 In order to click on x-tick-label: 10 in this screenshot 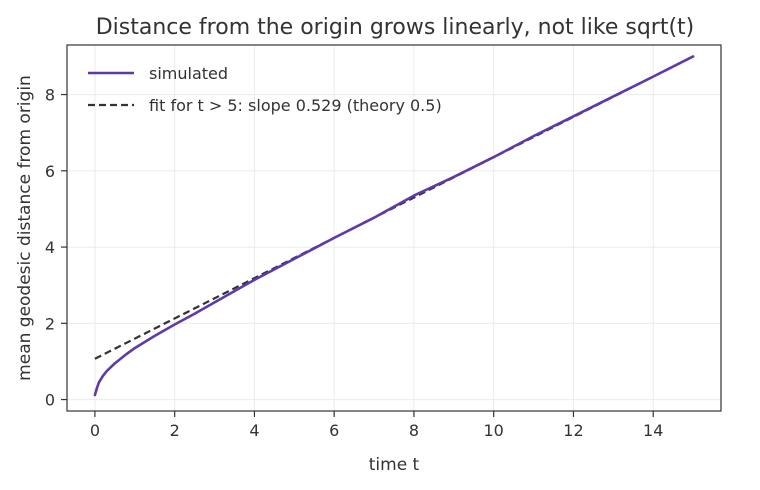, I will do `click(494, 430)`.